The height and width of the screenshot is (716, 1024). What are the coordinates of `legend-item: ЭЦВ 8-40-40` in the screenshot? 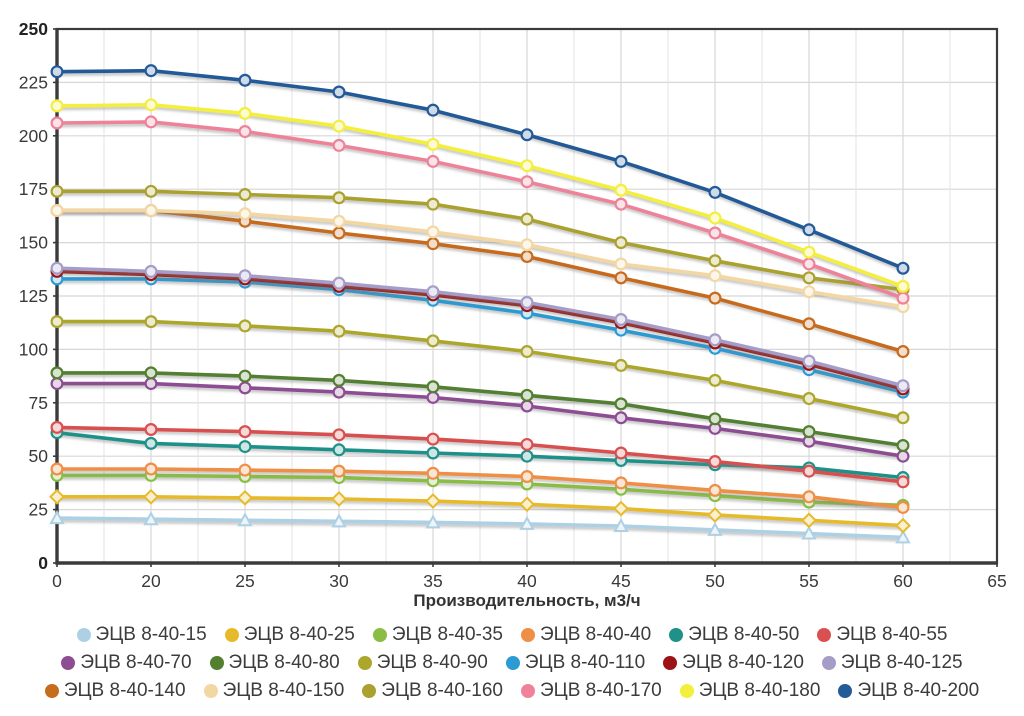 It's located at (586, 635).